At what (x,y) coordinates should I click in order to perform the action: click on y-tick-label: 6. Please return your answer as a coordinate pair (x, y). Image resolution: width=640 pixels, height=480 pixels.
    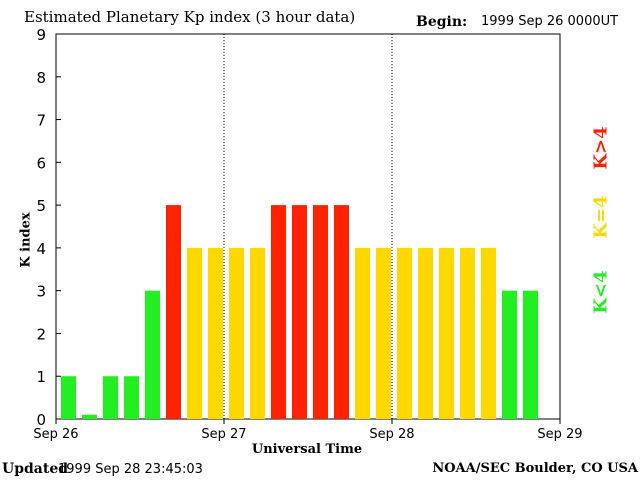
    Looking at the image, I should click on (41, 163).